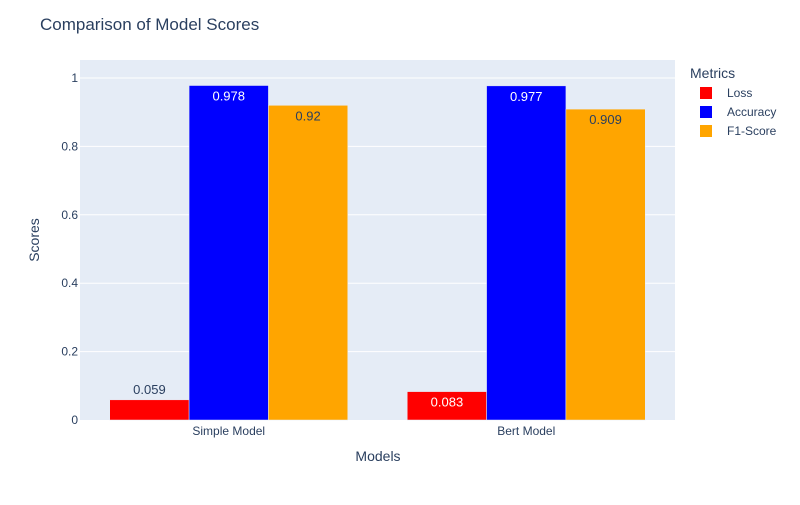  Describe the element at coordinates (149, 389) in the screenshot. I see `data-label: 0.059` at that location.